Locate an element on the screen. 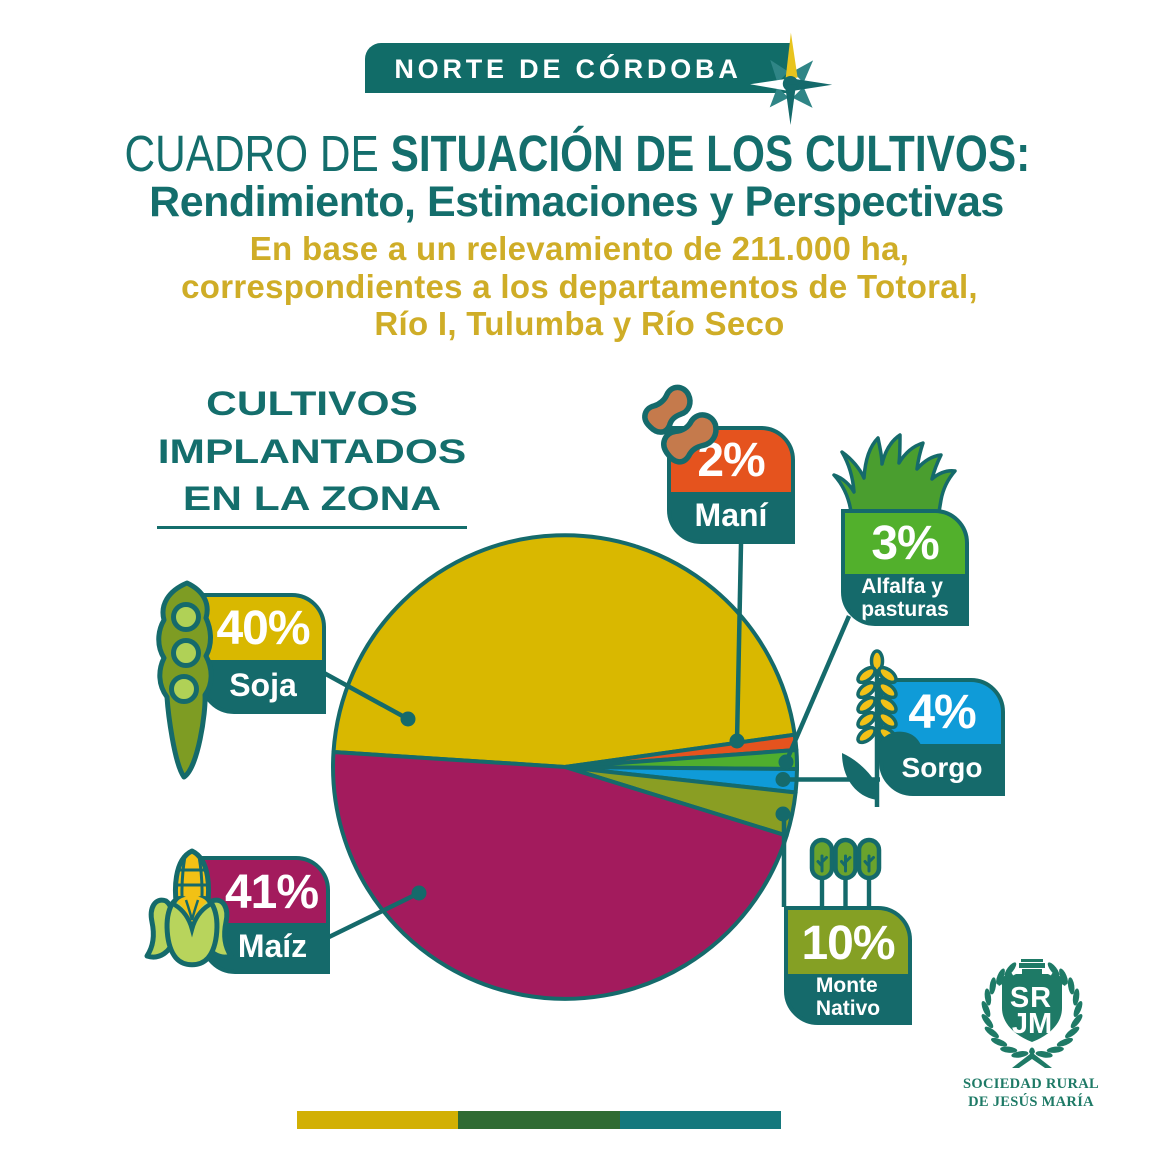  svg-text: SR is located at coordinates (1031, 998).